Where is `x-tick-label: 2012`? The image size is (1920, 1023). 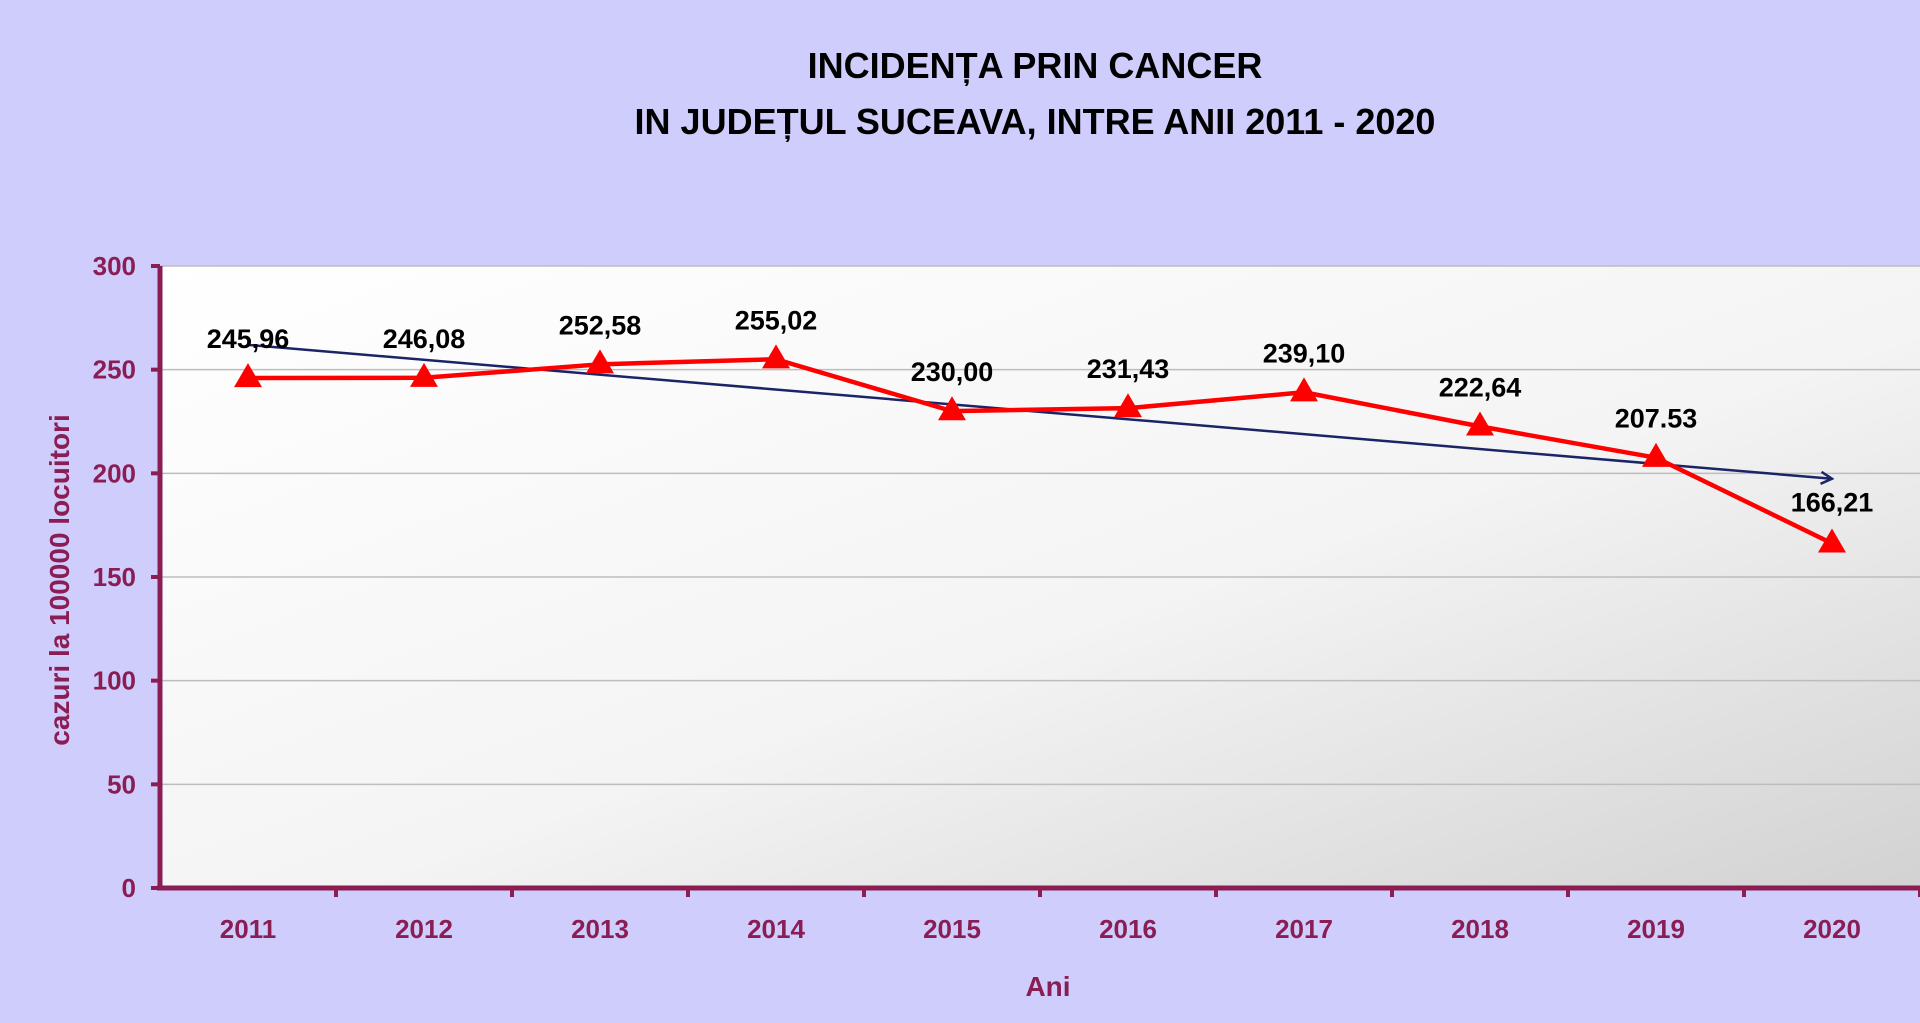
x-tick-label: 2012 is located at coordinates (424, 929).